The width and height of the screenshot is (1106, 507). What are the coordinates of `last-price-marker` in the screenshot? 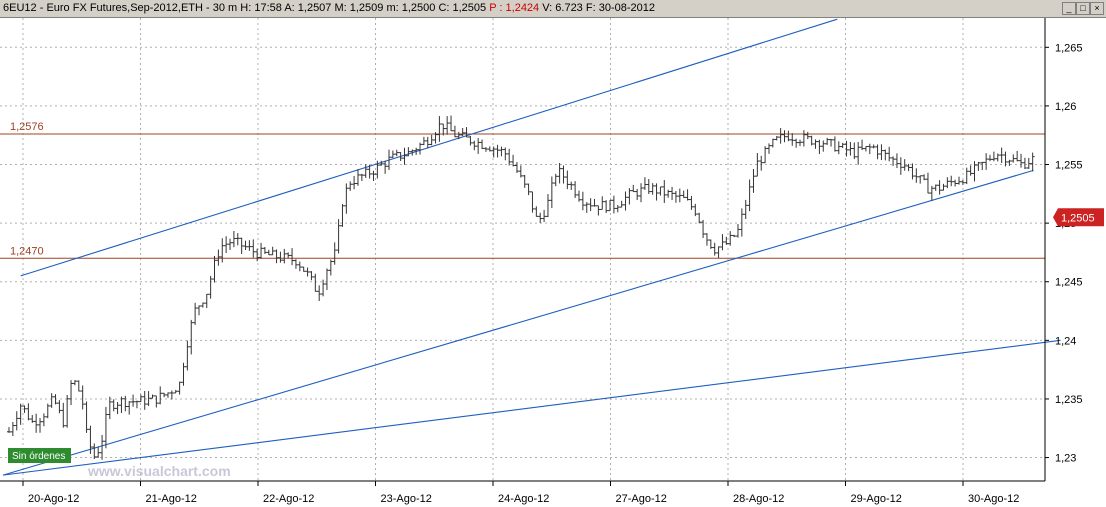 It's located at (1078, 217).